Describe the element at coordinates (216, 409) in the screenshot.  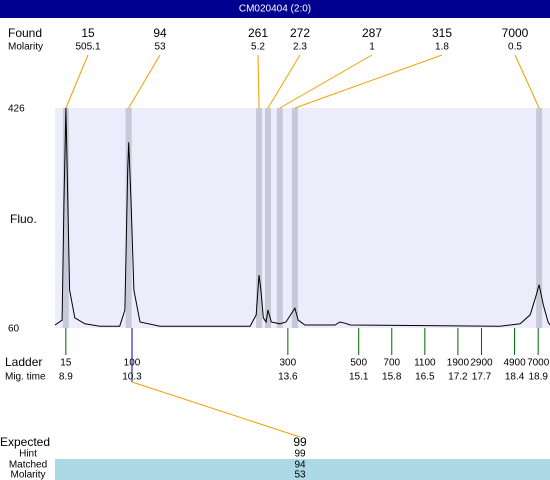
I see `ladder-connector` at that location.